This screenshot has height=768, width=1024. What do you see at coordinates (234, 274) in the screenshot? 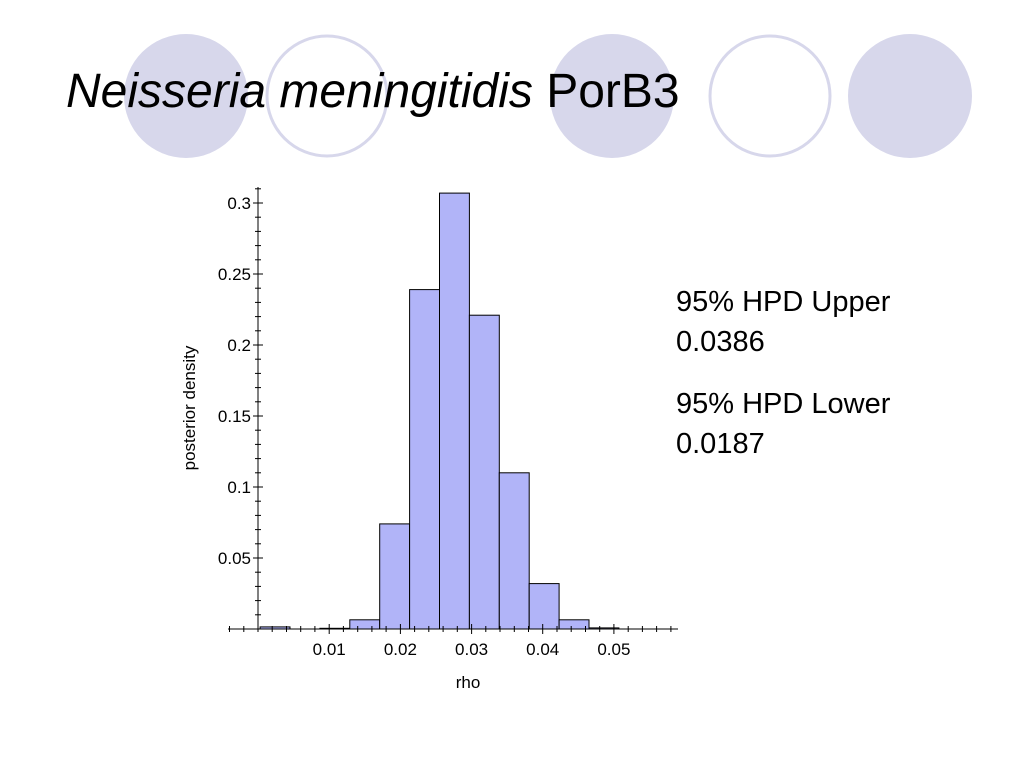
I see `y-tick-label: 0.25` at bounding box center [234, 274].